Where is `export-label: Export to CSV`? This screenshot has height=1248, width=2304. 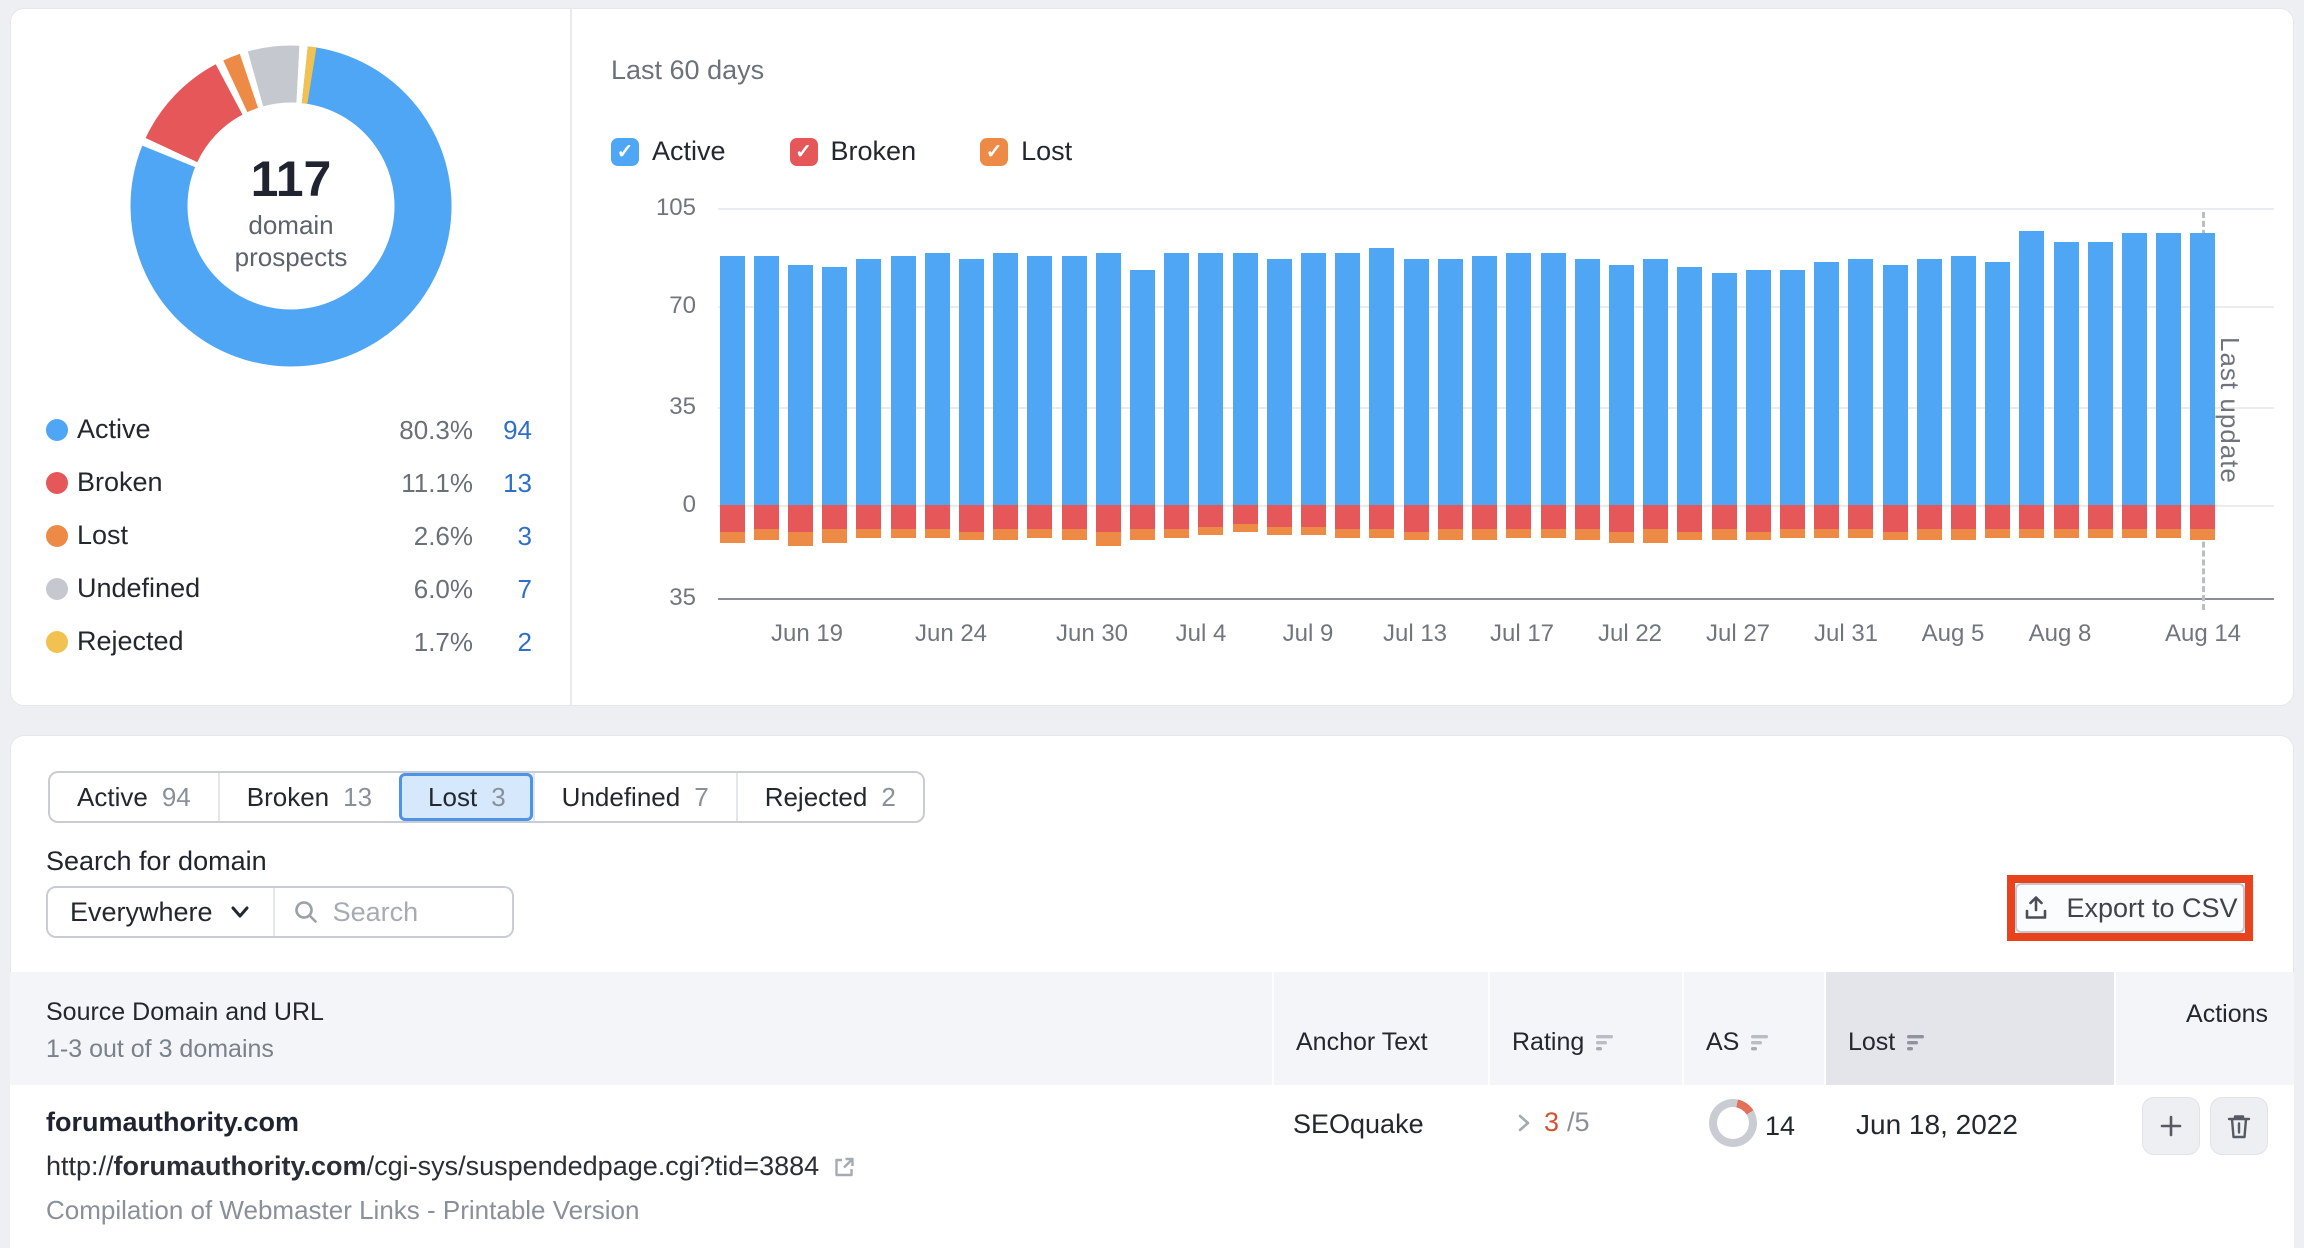 export-label: Export to CSV is located at coordinates (2152, 907).